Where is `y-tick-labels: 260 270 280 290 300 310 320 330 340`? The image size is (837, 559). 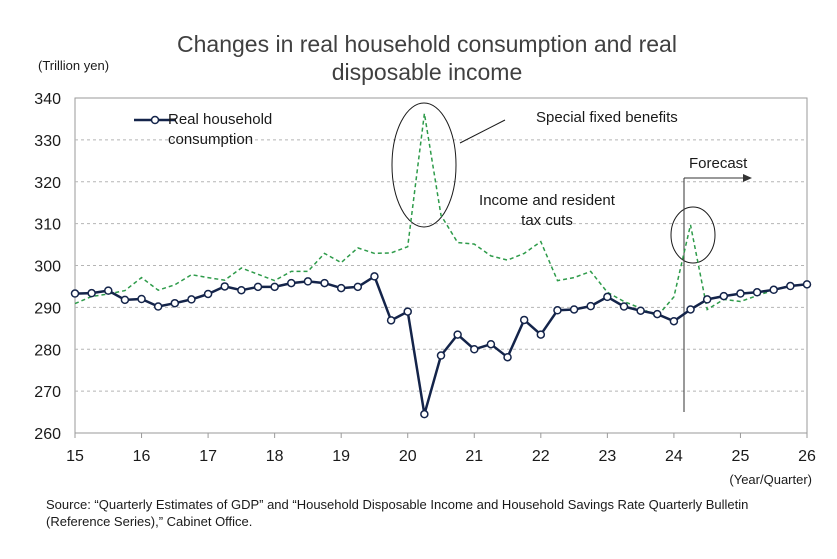
y-tick-labels: 260 270 280 290 300 310 320 330 340 is located at coordinates (47, 267).